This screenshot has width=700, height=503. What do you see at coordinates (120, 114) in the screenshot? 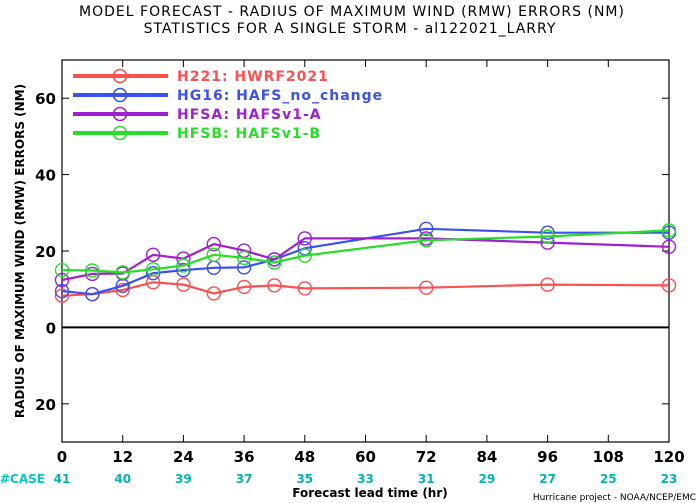
I see `legend-swatch-marker-hfsa` at bounding box center [120, 114].